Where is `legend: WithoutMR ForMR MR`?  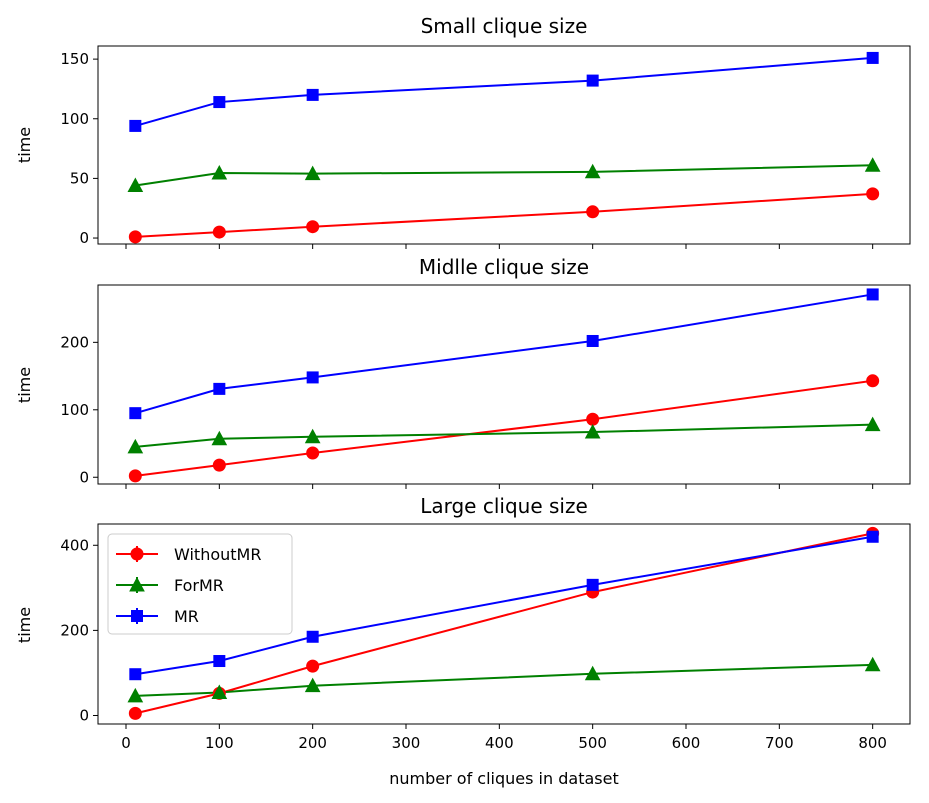
legend: WithoutMR ForMR MR is located at coordinates (200, 584).